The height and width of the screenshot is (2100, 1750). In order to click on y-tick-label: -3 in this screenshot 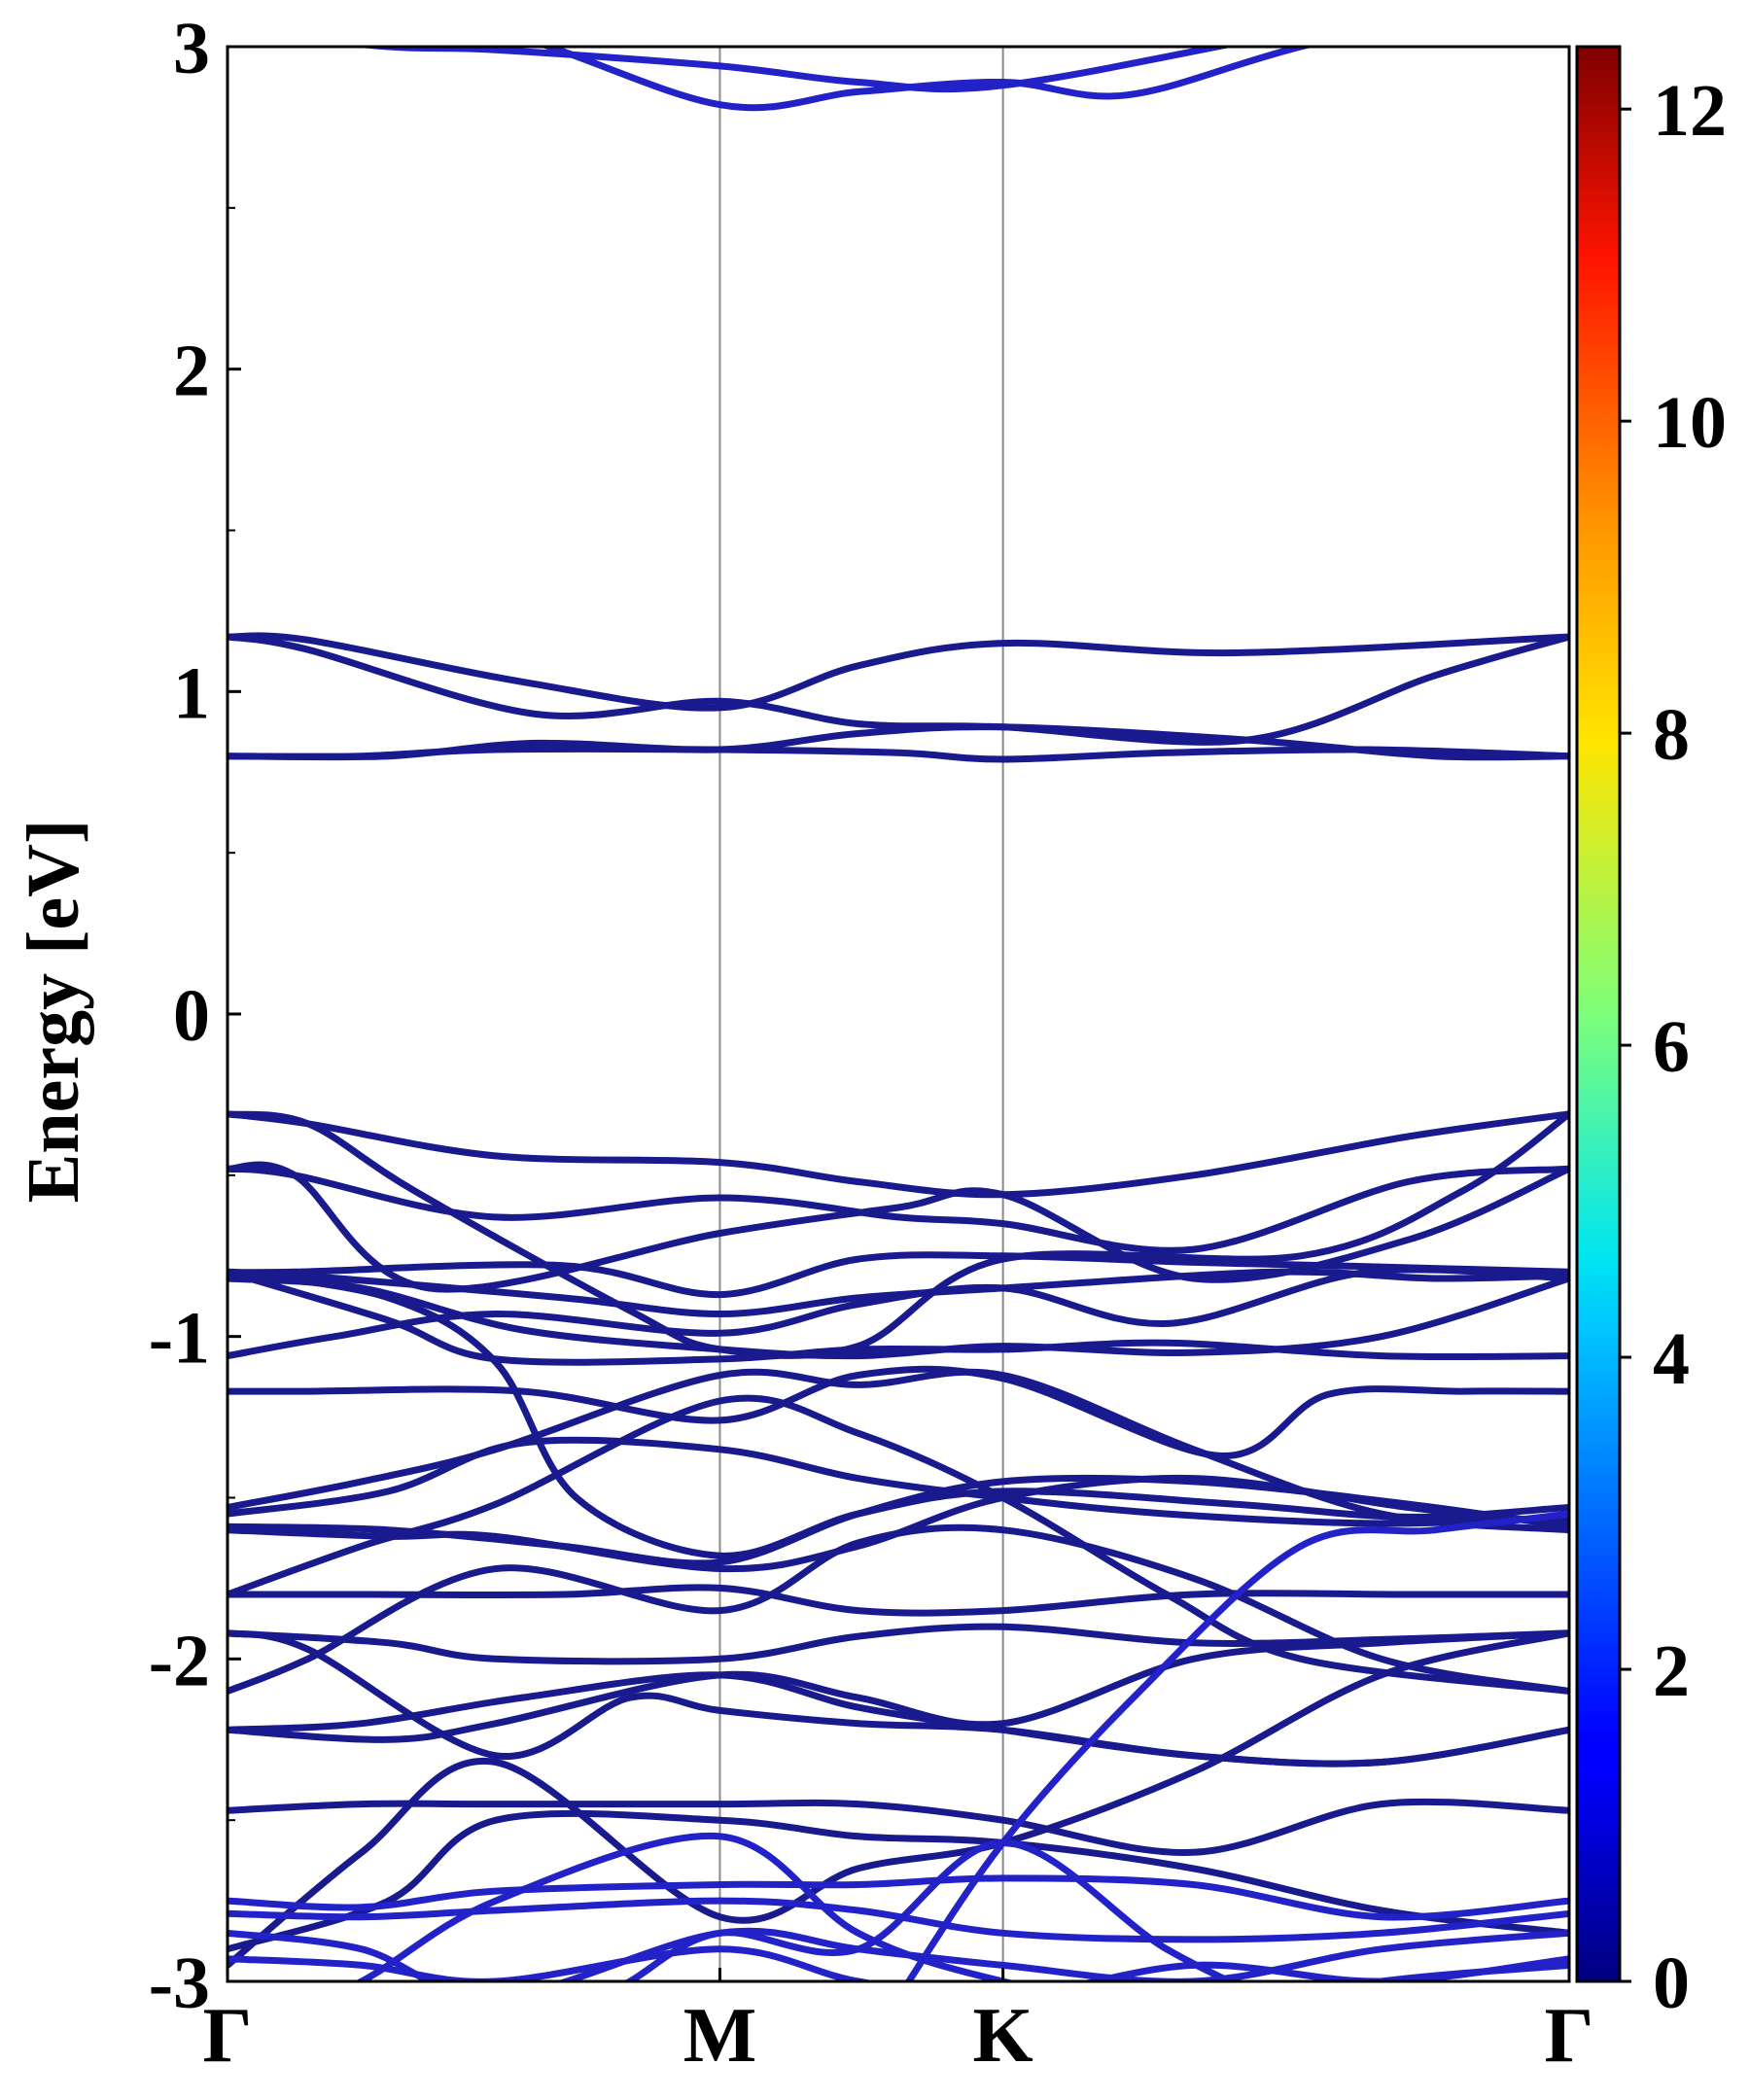, I will do `click(179, 1983)`.